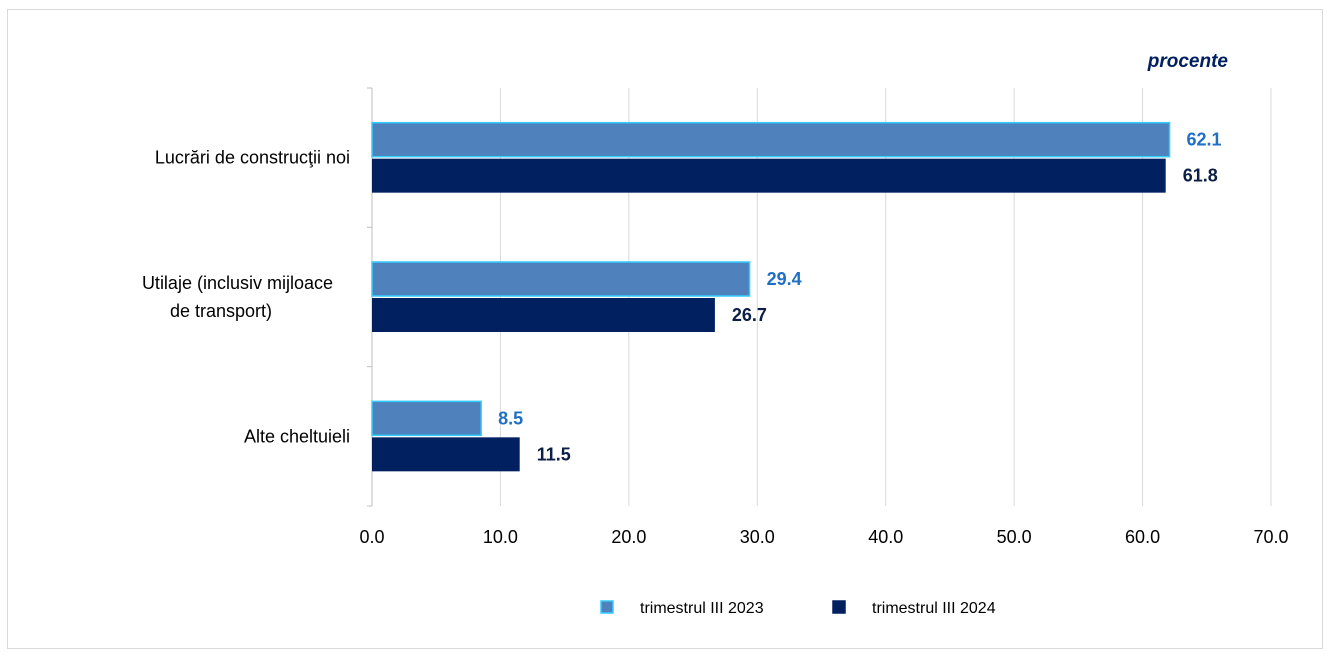 Image resolution: width=1332 pixels, height=655 pixels. I want to click on x-tick-label: 20.0, so click(628, 537).